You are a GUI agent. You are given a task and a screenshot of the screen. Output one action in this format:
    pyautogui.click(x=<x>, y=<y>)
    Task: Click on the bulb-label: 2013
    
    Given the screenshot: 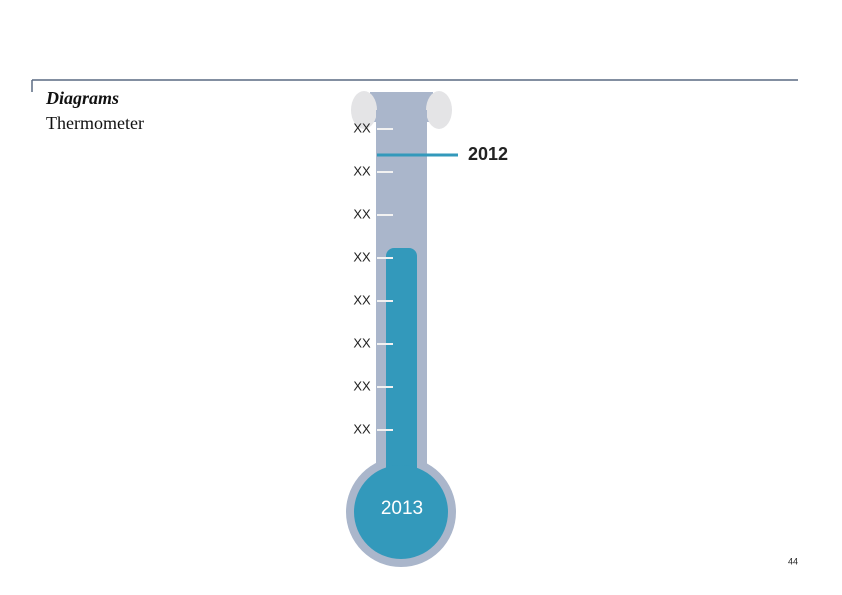 What is the action you would take?
    pyautogui.click(x=402, y=508)
    